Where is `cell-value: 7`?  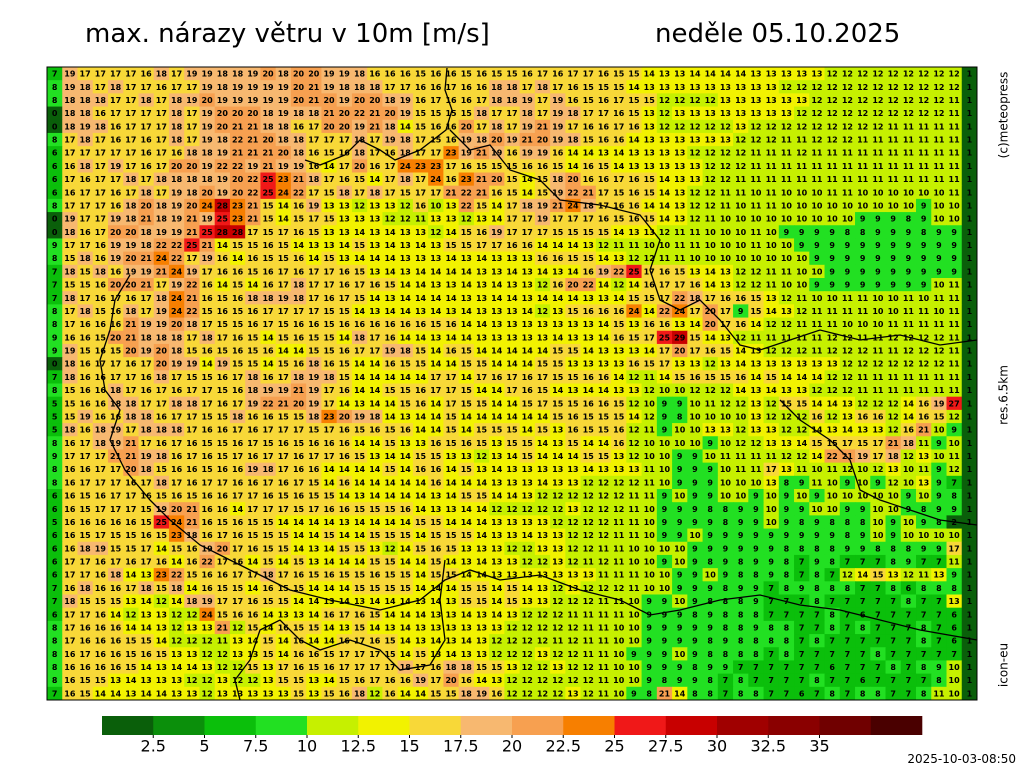 cell-value: 7 is located at coordinates (55, 74).